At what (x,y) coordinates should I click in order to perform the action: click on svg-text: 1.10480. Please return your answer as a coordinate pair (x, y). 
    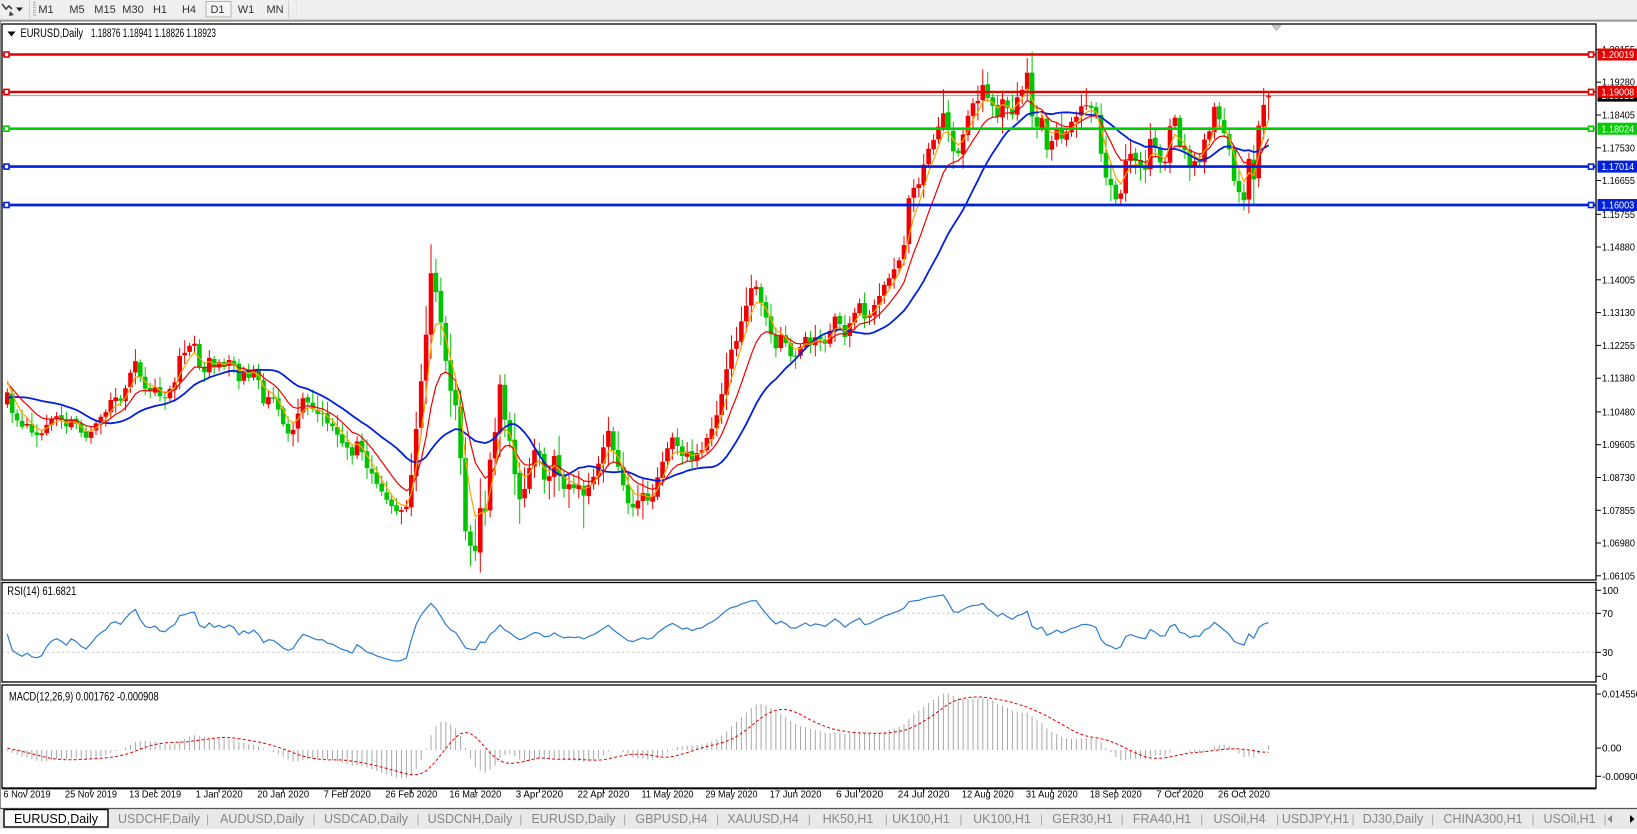
    Looking at the image, I should click on (1618, 412).